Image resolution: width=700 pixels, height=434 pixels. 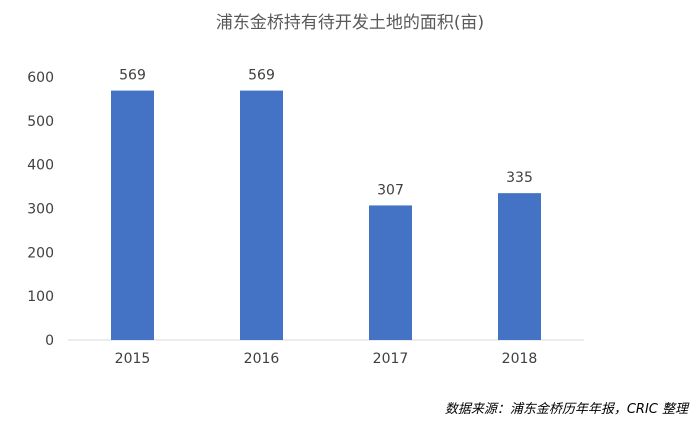 I want to click on x-tick-label: 2017, so click(x=391, y=359).